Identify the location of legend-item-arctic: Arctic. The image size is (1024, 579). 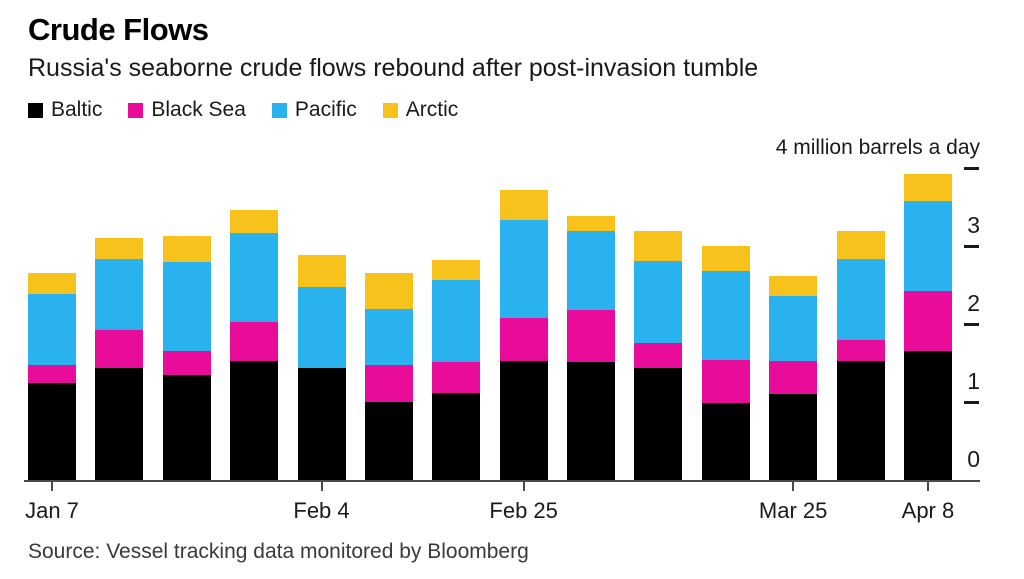
(420, 110).